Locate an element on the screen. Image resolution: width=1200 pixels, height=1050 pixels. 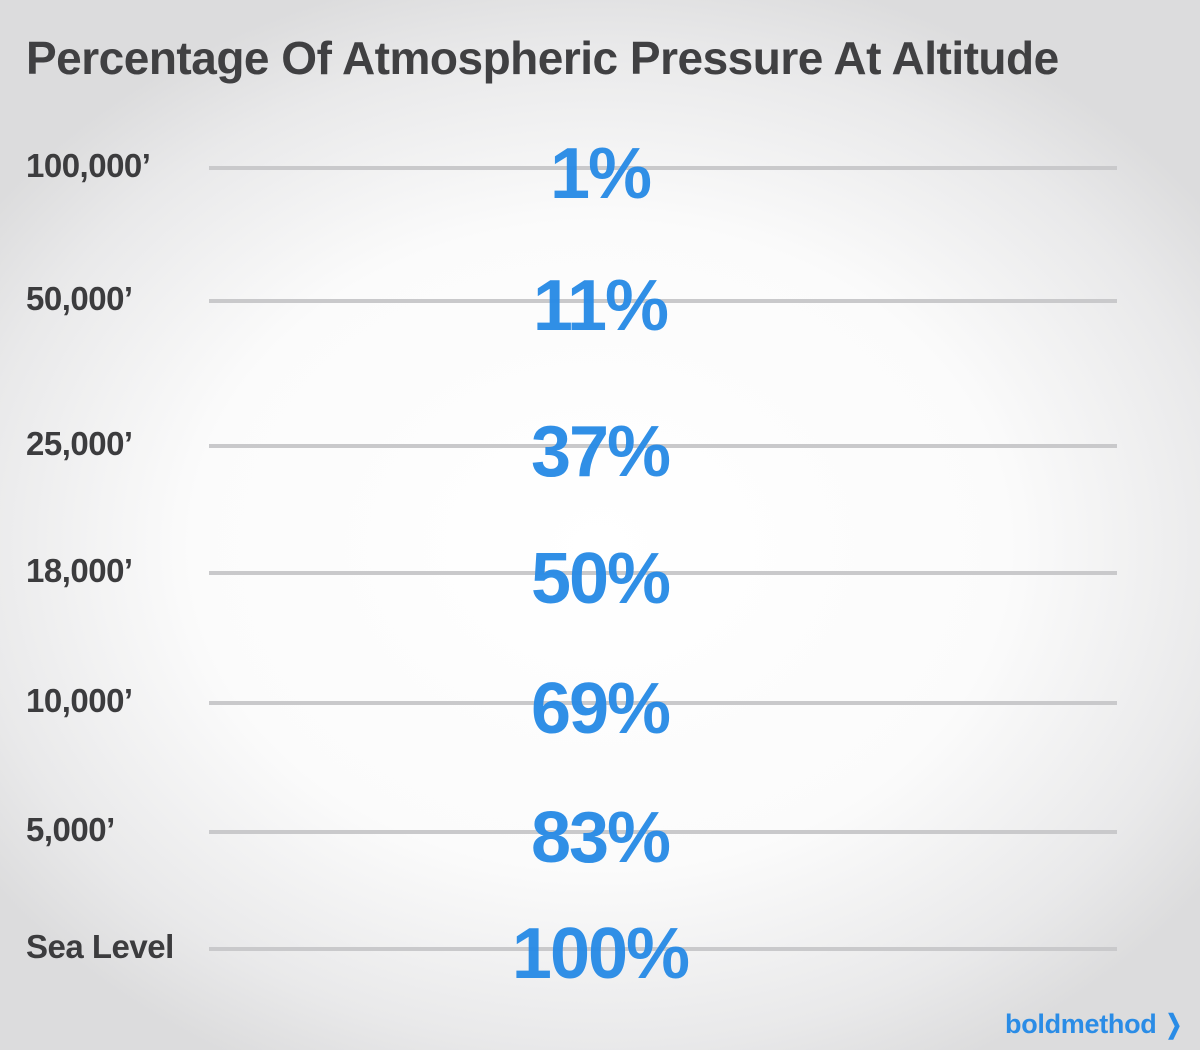
pressure-value: 83% is located at coordinates (600, 838).